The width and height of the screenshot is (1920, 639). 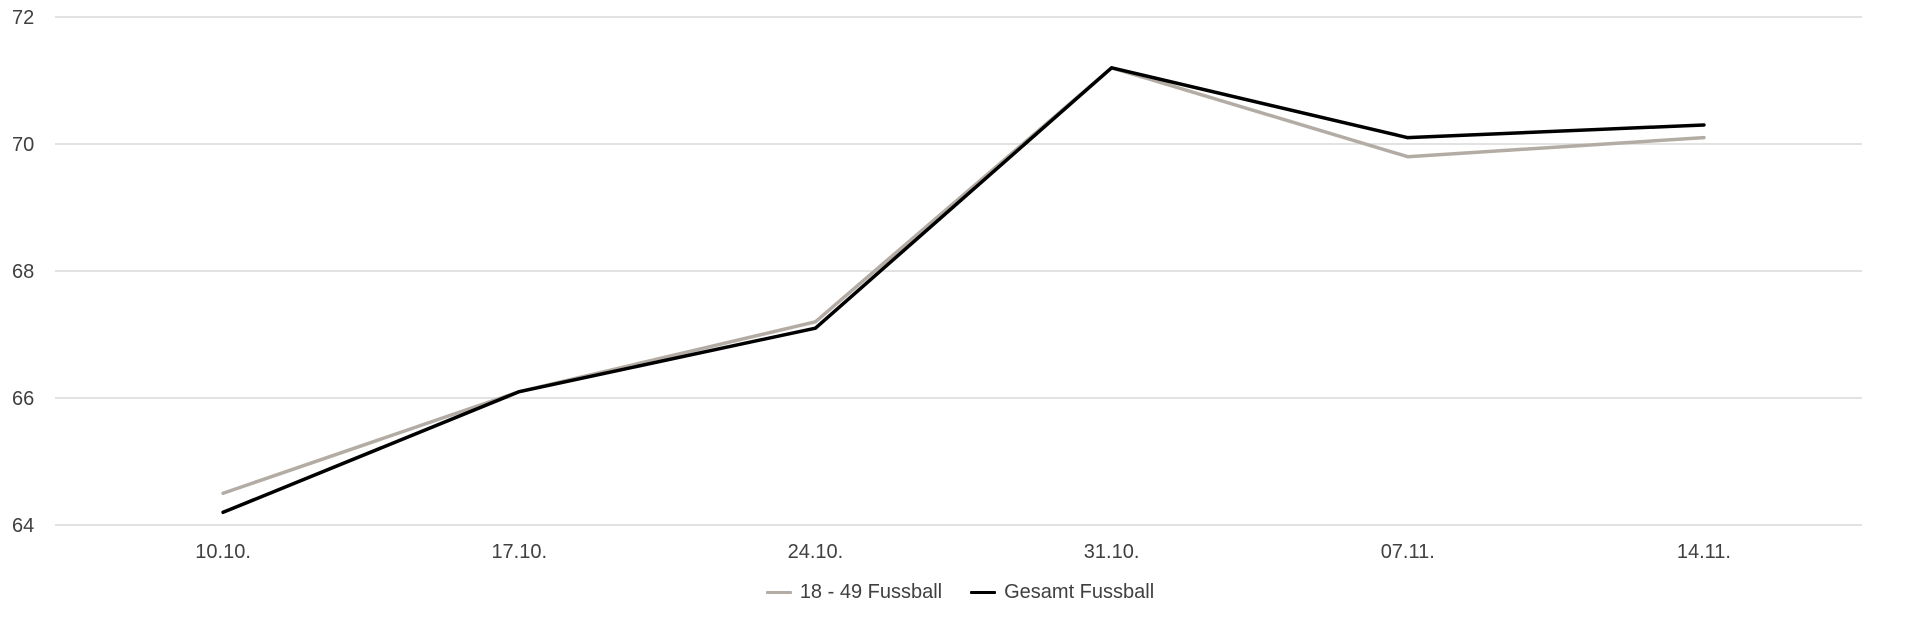 I want to click on chart-legend: 18 - 49 Fussball Gesamt Fussball, so click(x=960, y=592).